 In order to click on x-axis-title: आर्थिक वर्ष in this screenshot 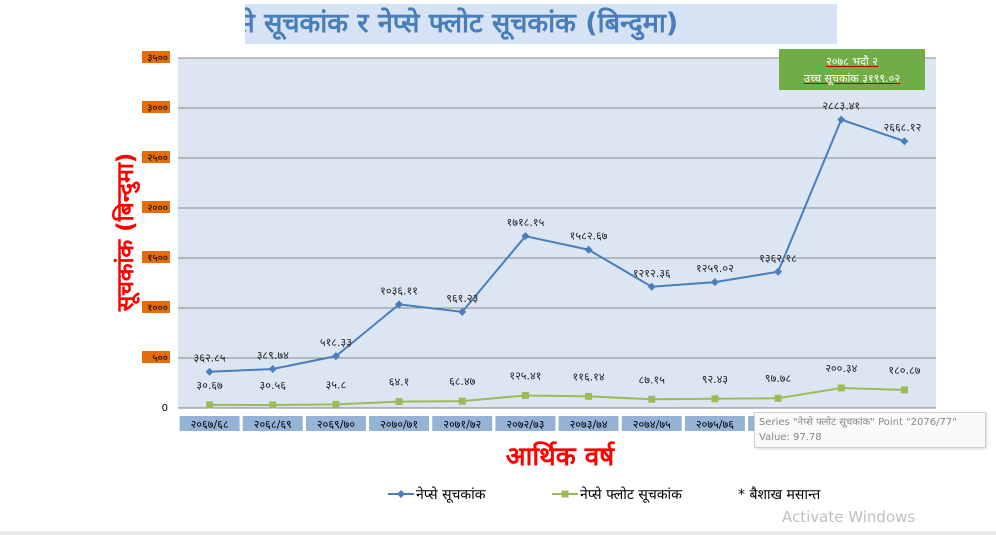, I will do `click(560, 456)`.